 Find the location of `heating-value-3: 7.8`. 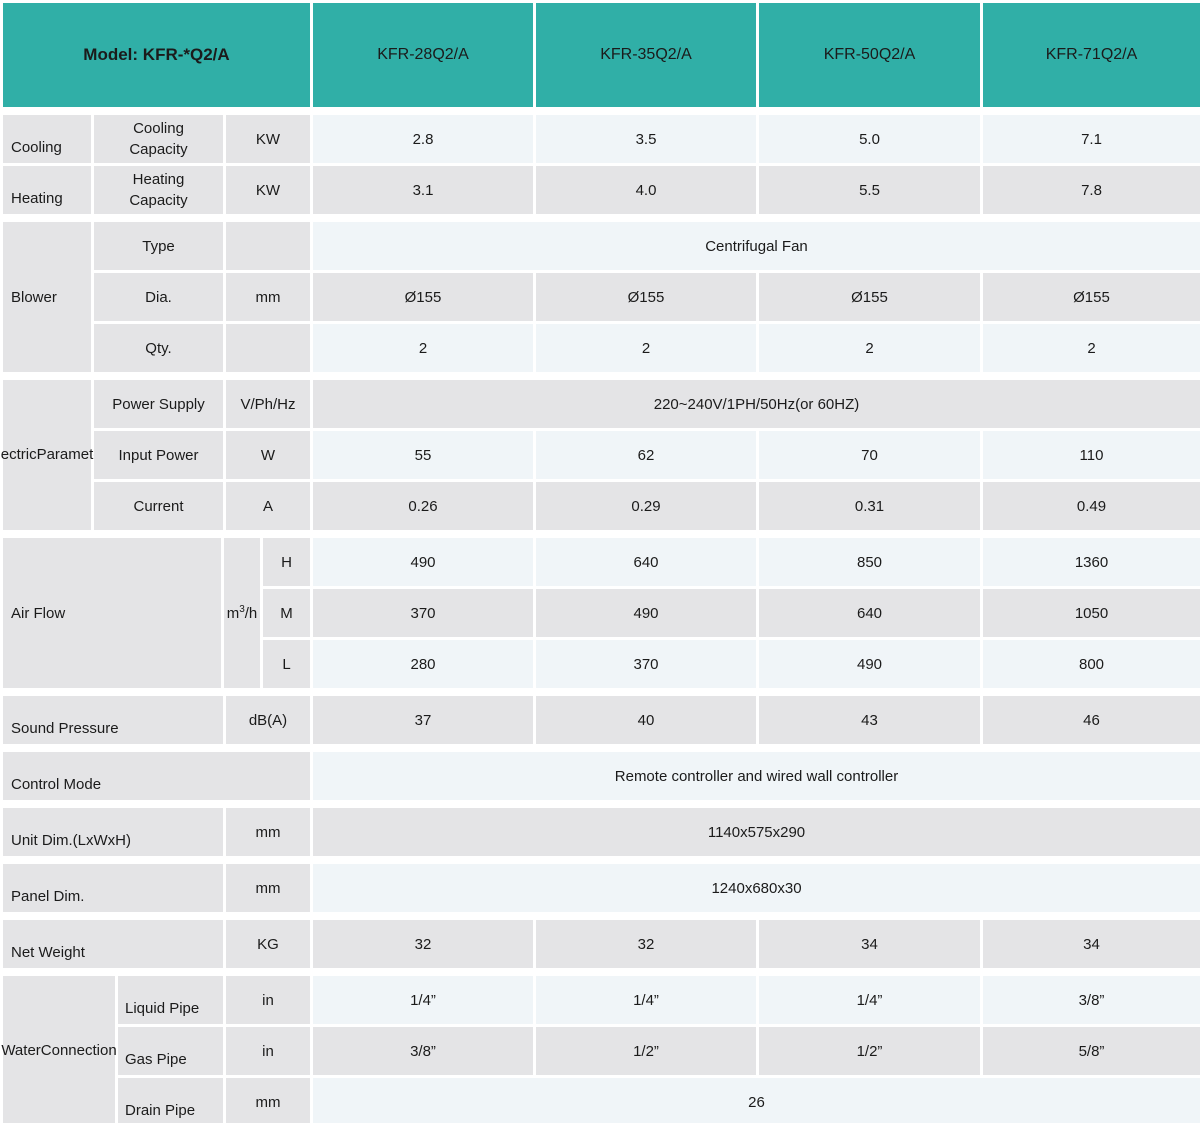

heating-value-3: 7.8 is located at coordinates (1091, 190).